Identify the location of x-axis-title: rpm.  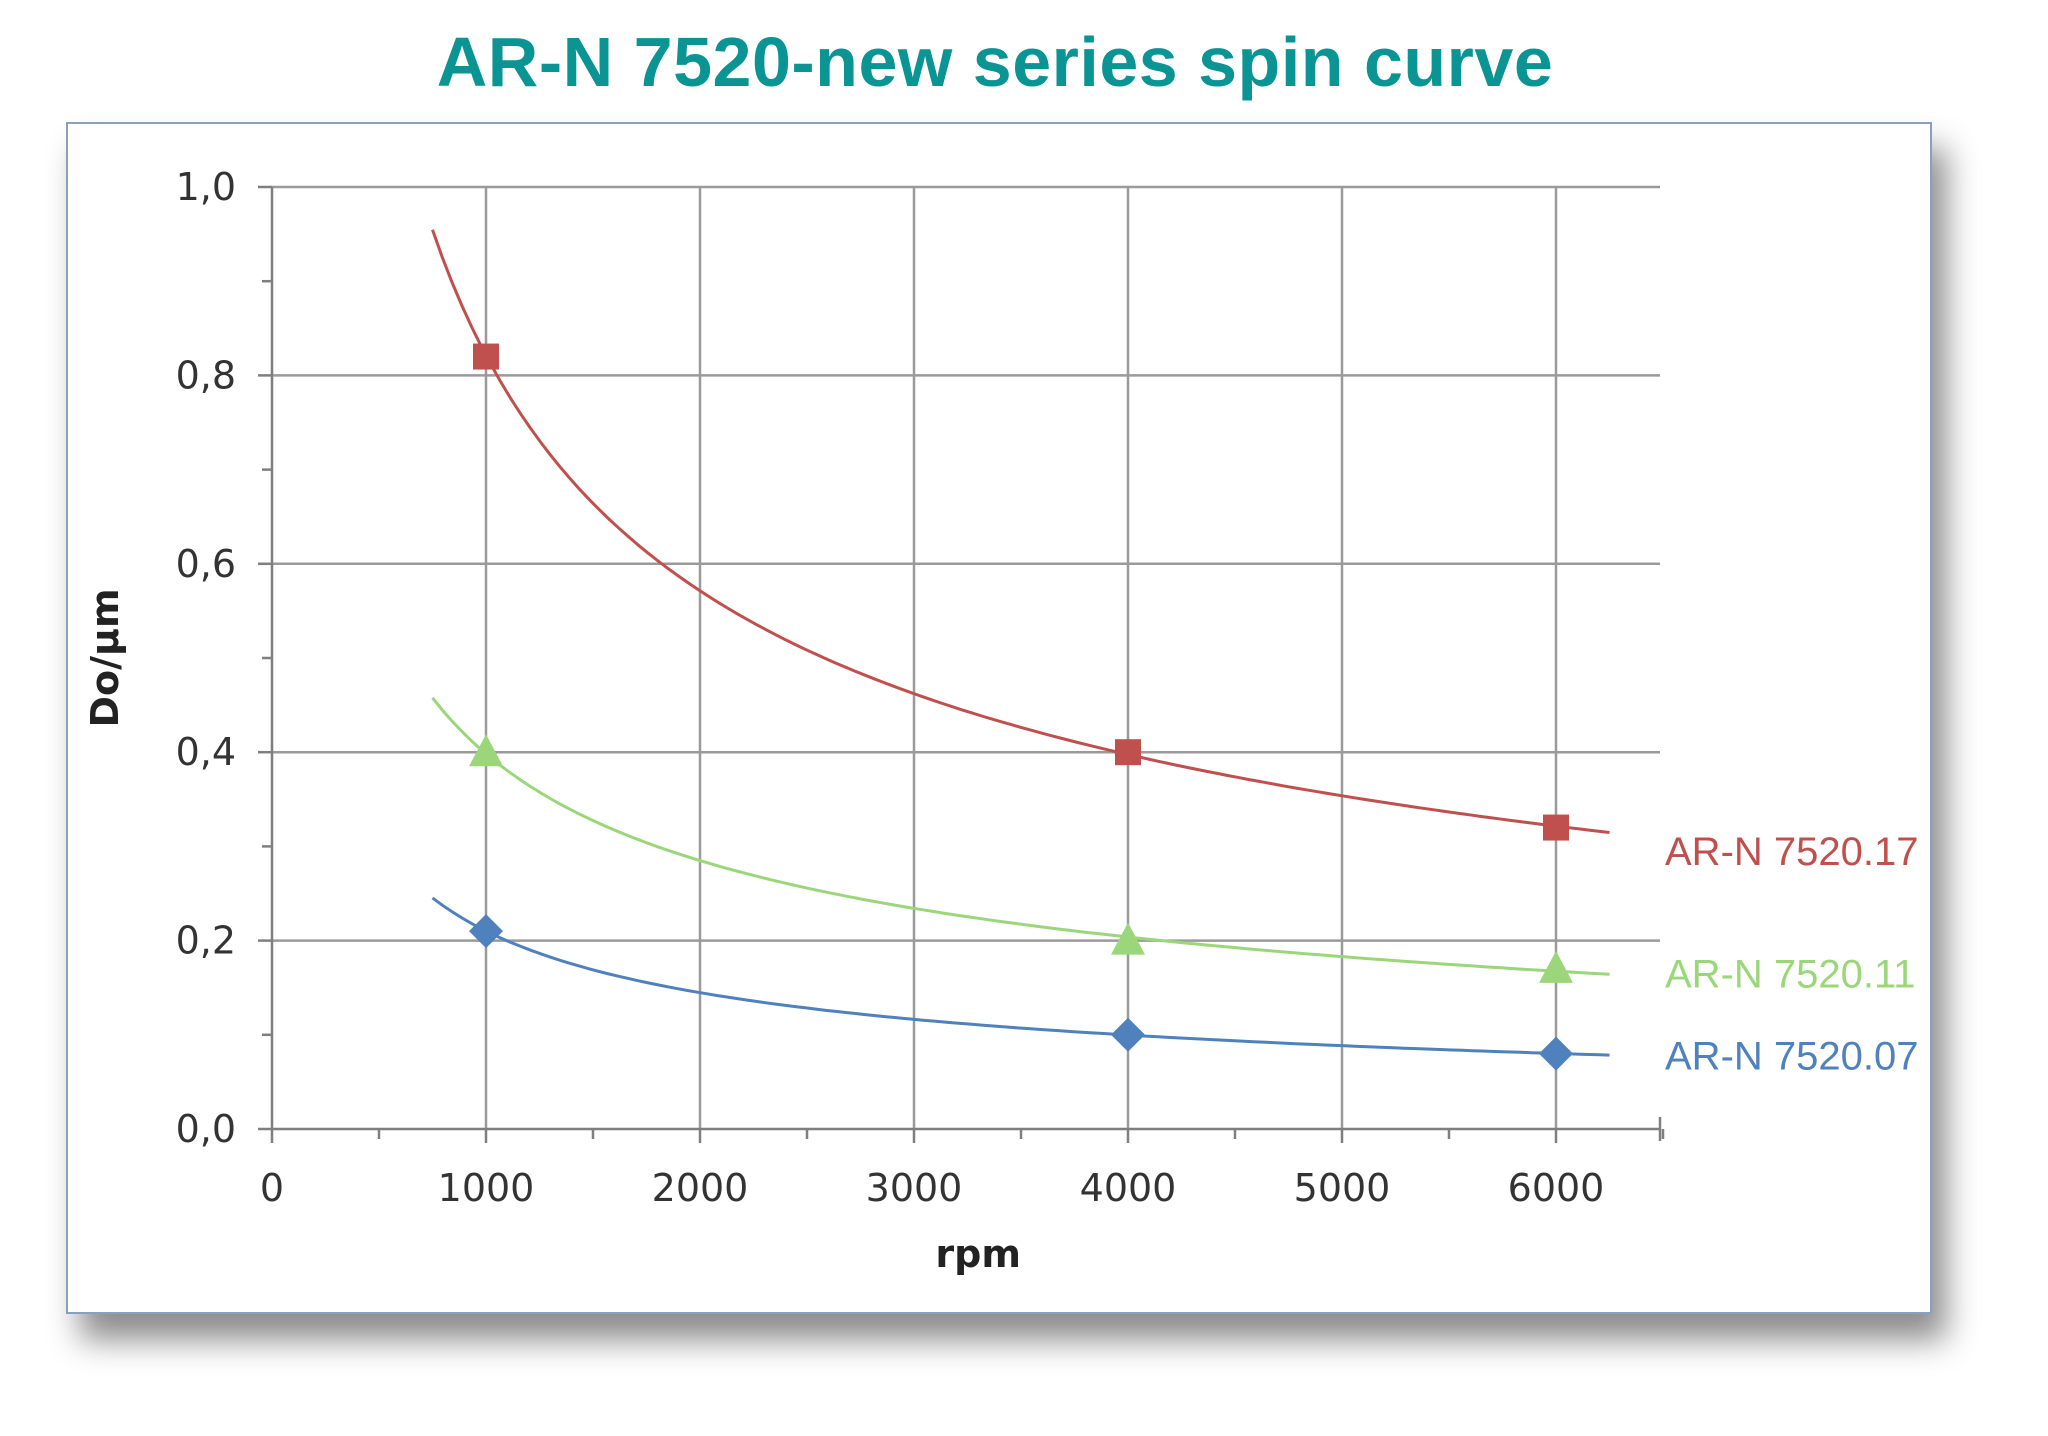
(978, 1254).